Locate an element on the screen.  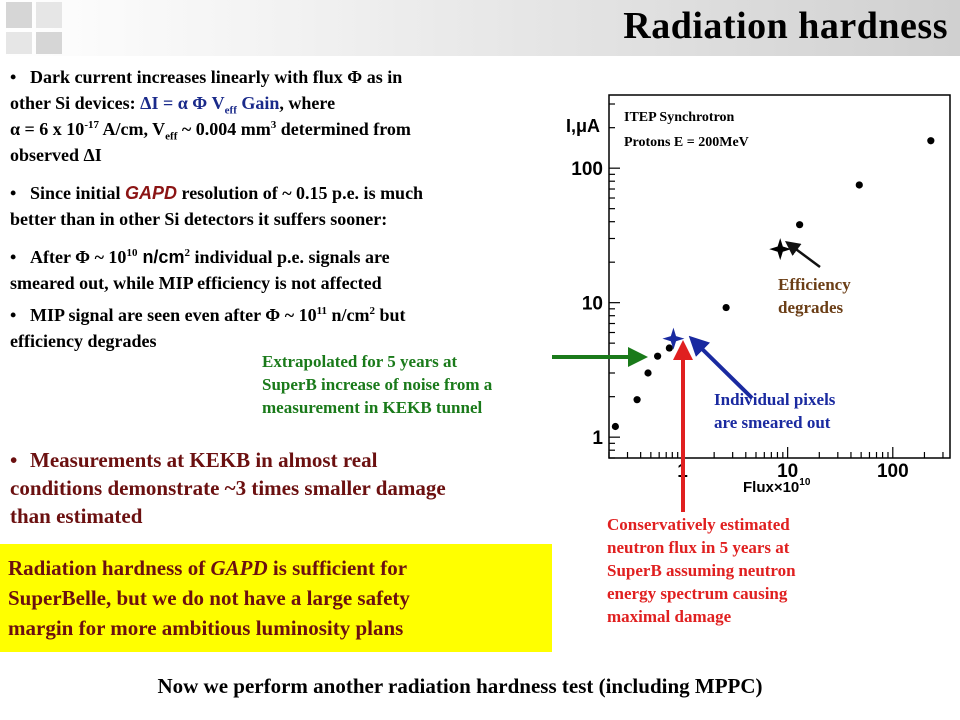
title-bar: Radiation hardness is located at coordinates (480, 28).